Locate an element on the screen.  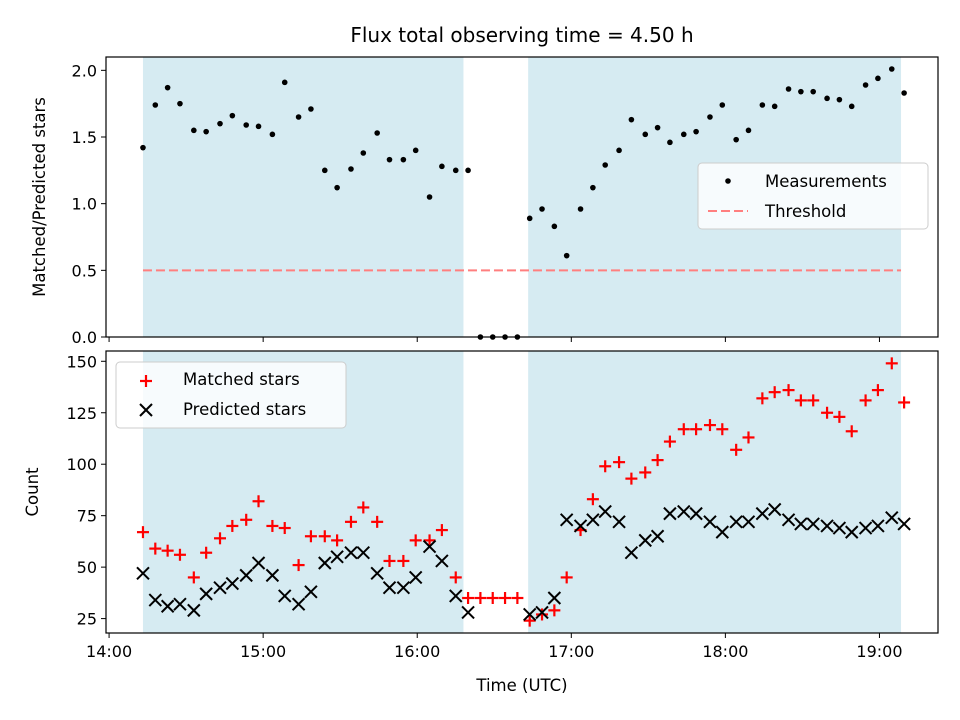
y-tick-label: 75 is located at coordinates (87, 516).